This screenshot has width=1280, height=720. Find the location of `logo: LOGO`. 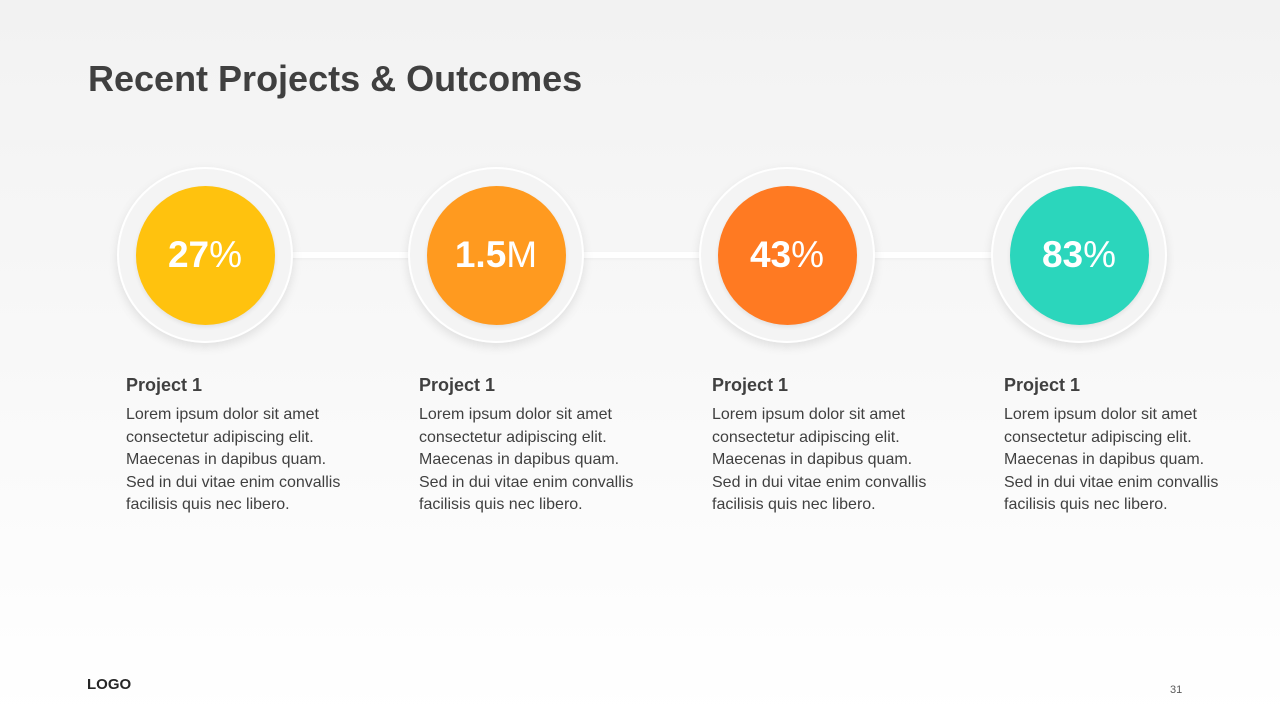

logo: LOGO is located at coordinates (109, 684).